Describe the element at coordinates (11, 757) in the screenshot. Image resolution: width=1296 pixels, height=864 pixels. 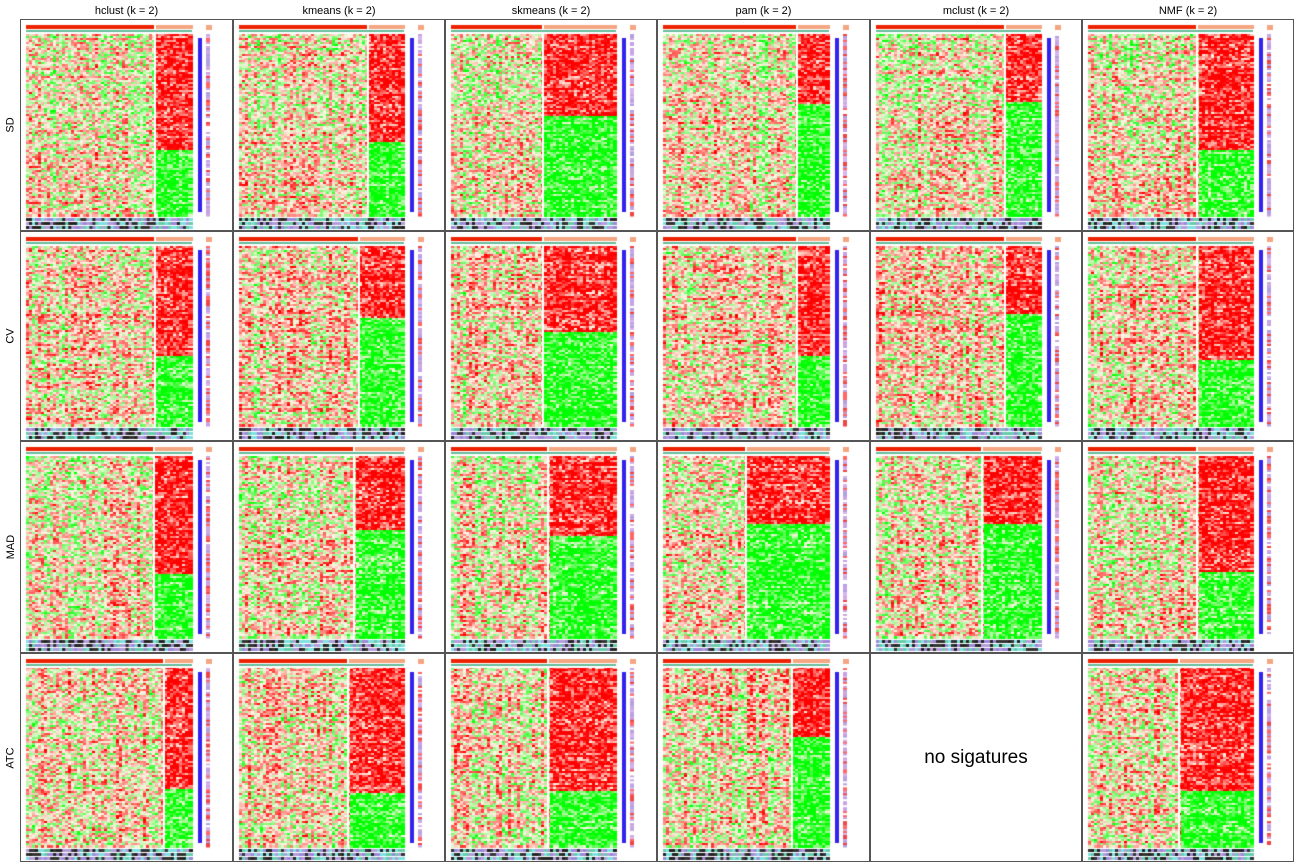
I see `row-title: ATC` at that location.